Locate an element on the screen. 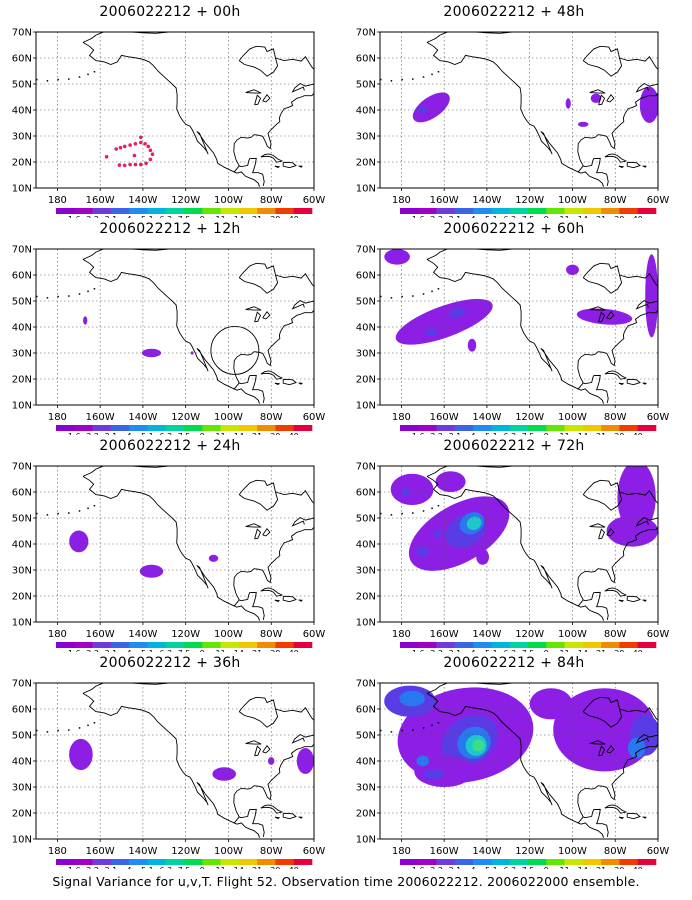  colorbar-label: 40 is located at coordinates (294, 433).